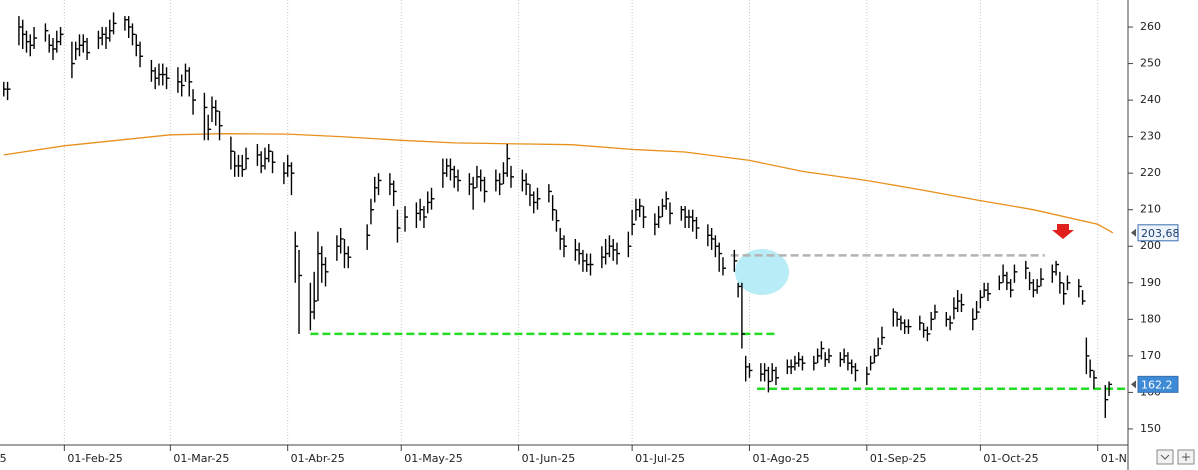 This screenshot has height=470, width=1198. I want to click on x-tick-label: 01-Jun-25, so click(549, 458).